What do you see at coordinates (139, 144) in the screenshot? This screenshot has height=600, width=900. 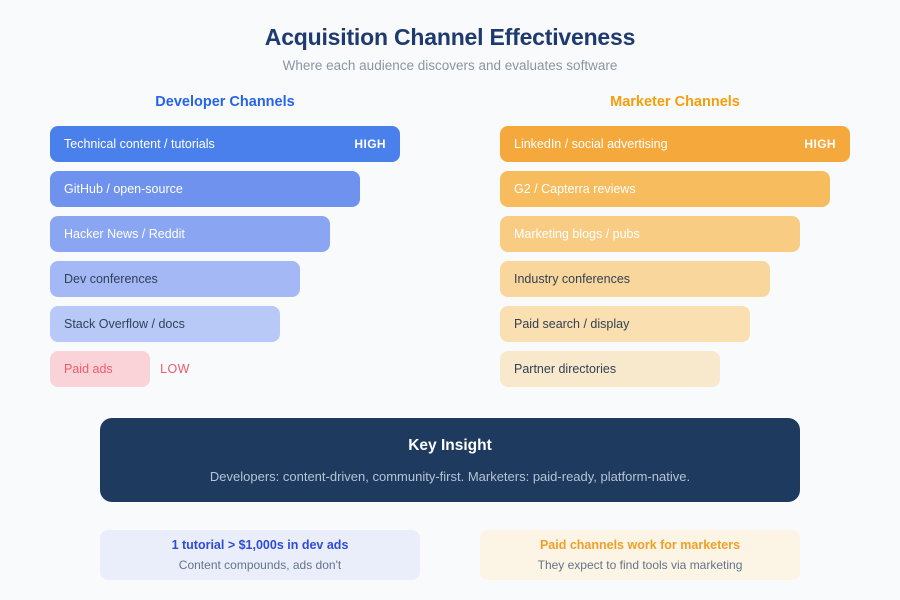 I see `channel-bar-label: Technical content / tutorials` at bounding box center [139, 144].